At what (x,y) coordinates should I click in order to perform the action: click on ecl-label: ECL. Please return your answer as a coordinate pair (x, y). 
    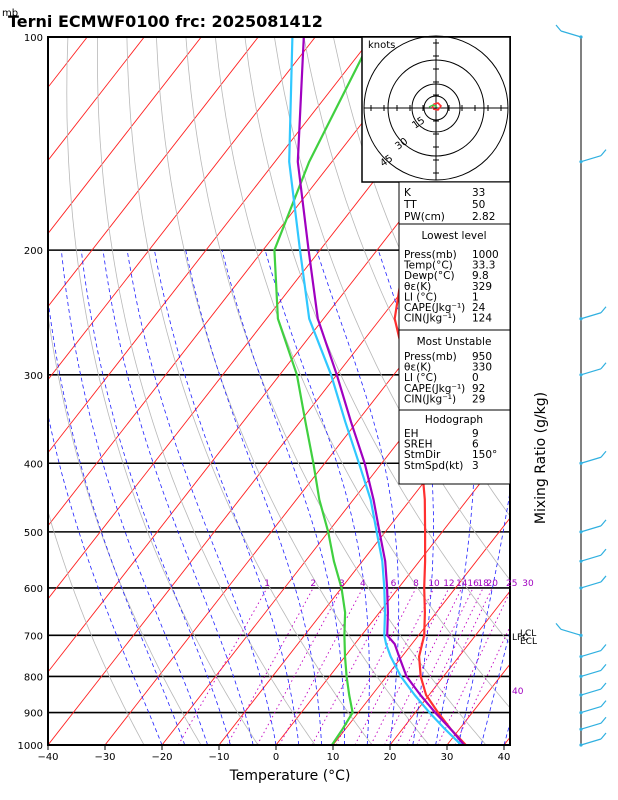
    Looking at the image, I should click on (528, 642).